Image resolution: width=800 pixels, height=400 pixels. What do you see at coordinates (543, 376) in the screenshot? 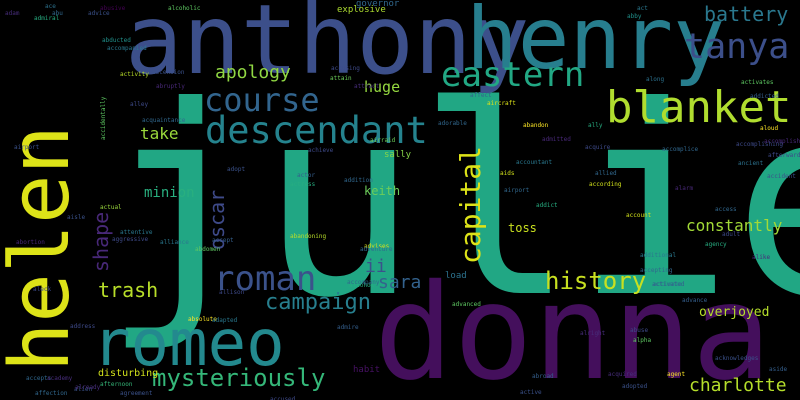
I see `filler-word: abroad` at bounding box center [543, 376].